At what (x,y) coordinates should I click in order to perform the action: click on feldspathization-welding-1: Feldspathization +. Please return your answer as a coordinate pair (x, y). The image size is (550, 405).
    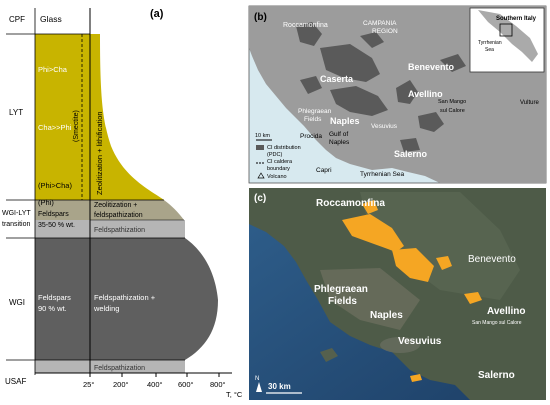
    Looking at the image, I should click on (125, 297).